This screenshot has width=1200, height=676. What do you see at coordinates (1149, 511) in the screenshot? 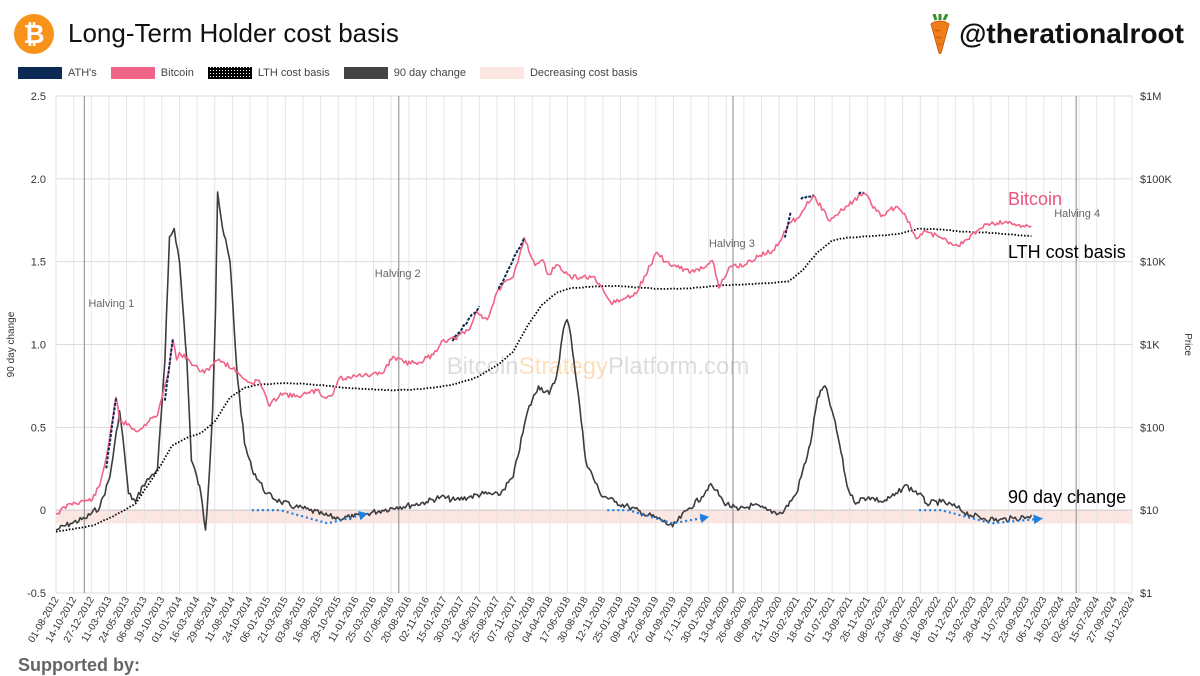
I see `right-tick-label: $10` at bounding box center [1149, 511].